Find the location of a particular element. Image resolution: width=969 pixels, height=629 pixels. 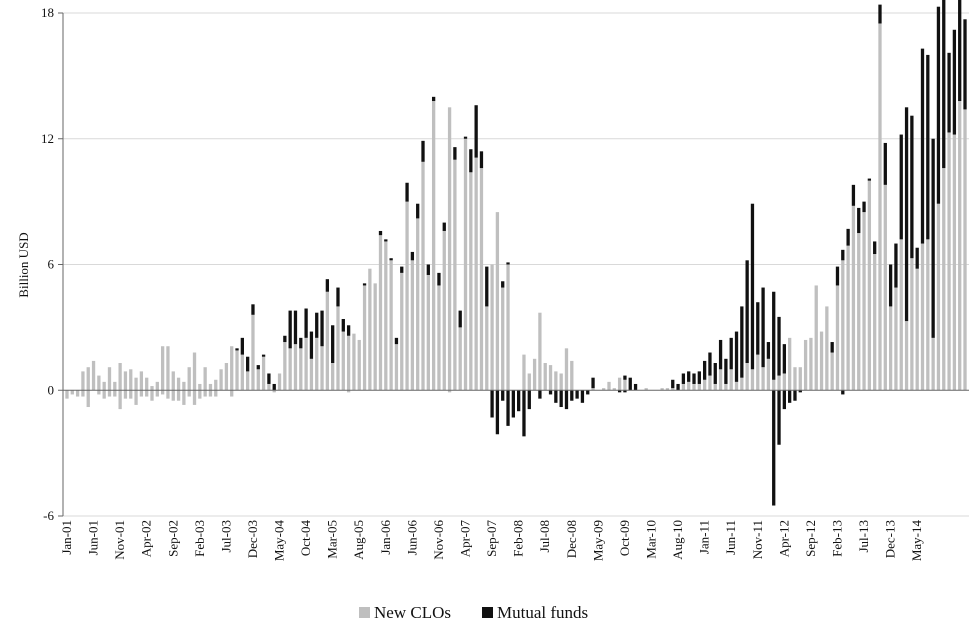

x-tick-label: May-04 is located at coordinates (279, 541).